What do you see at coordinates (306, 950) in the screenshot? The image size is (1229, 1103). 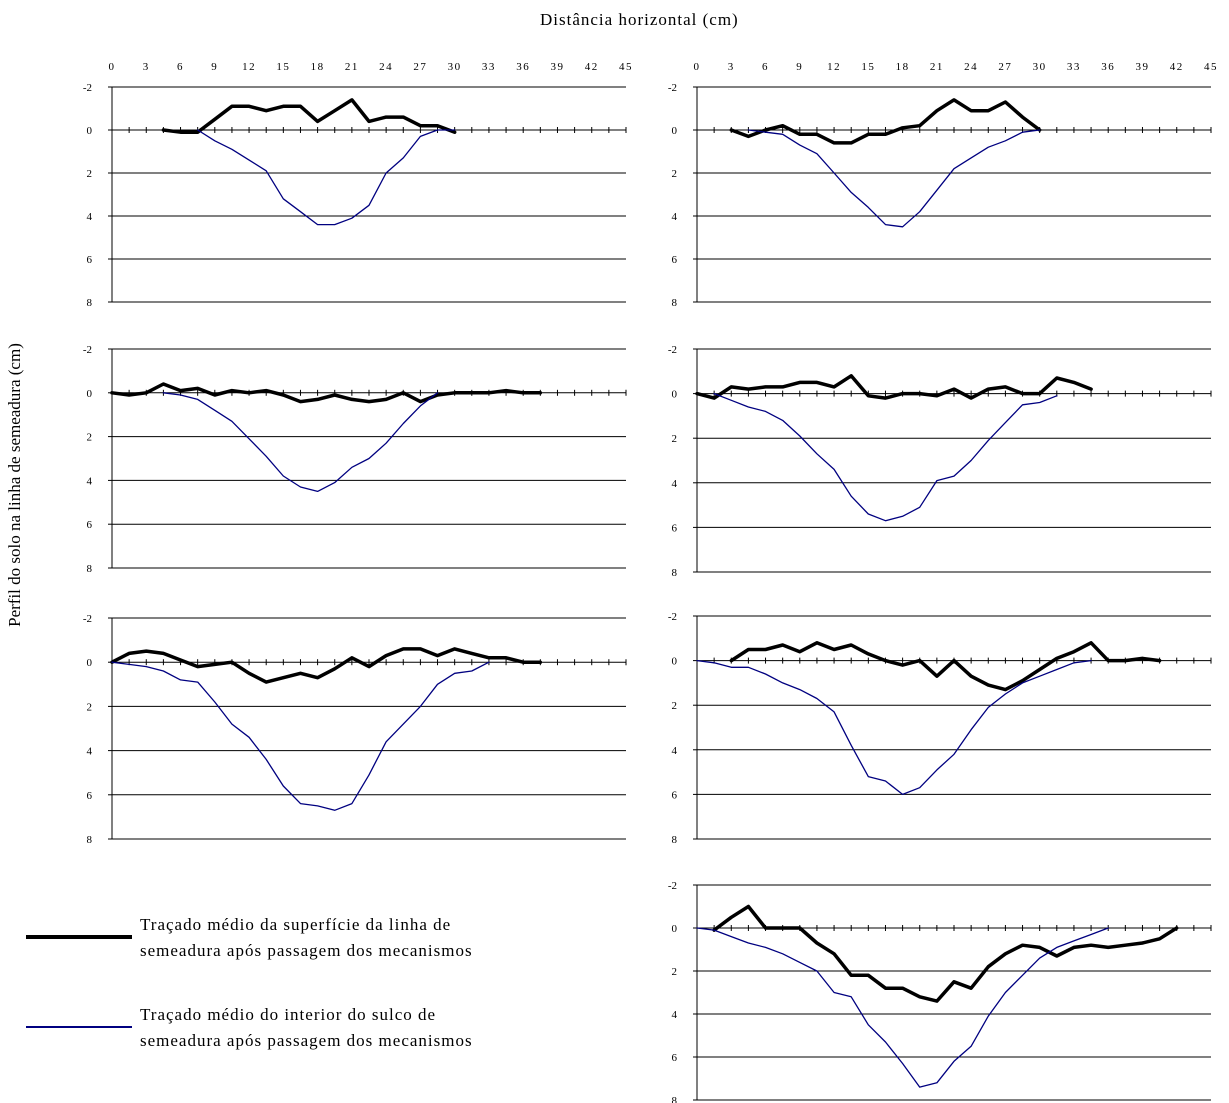 I see `legend-surface-line2: semeadura após passagem dos mecanismos` at bounding box center [306, 950].